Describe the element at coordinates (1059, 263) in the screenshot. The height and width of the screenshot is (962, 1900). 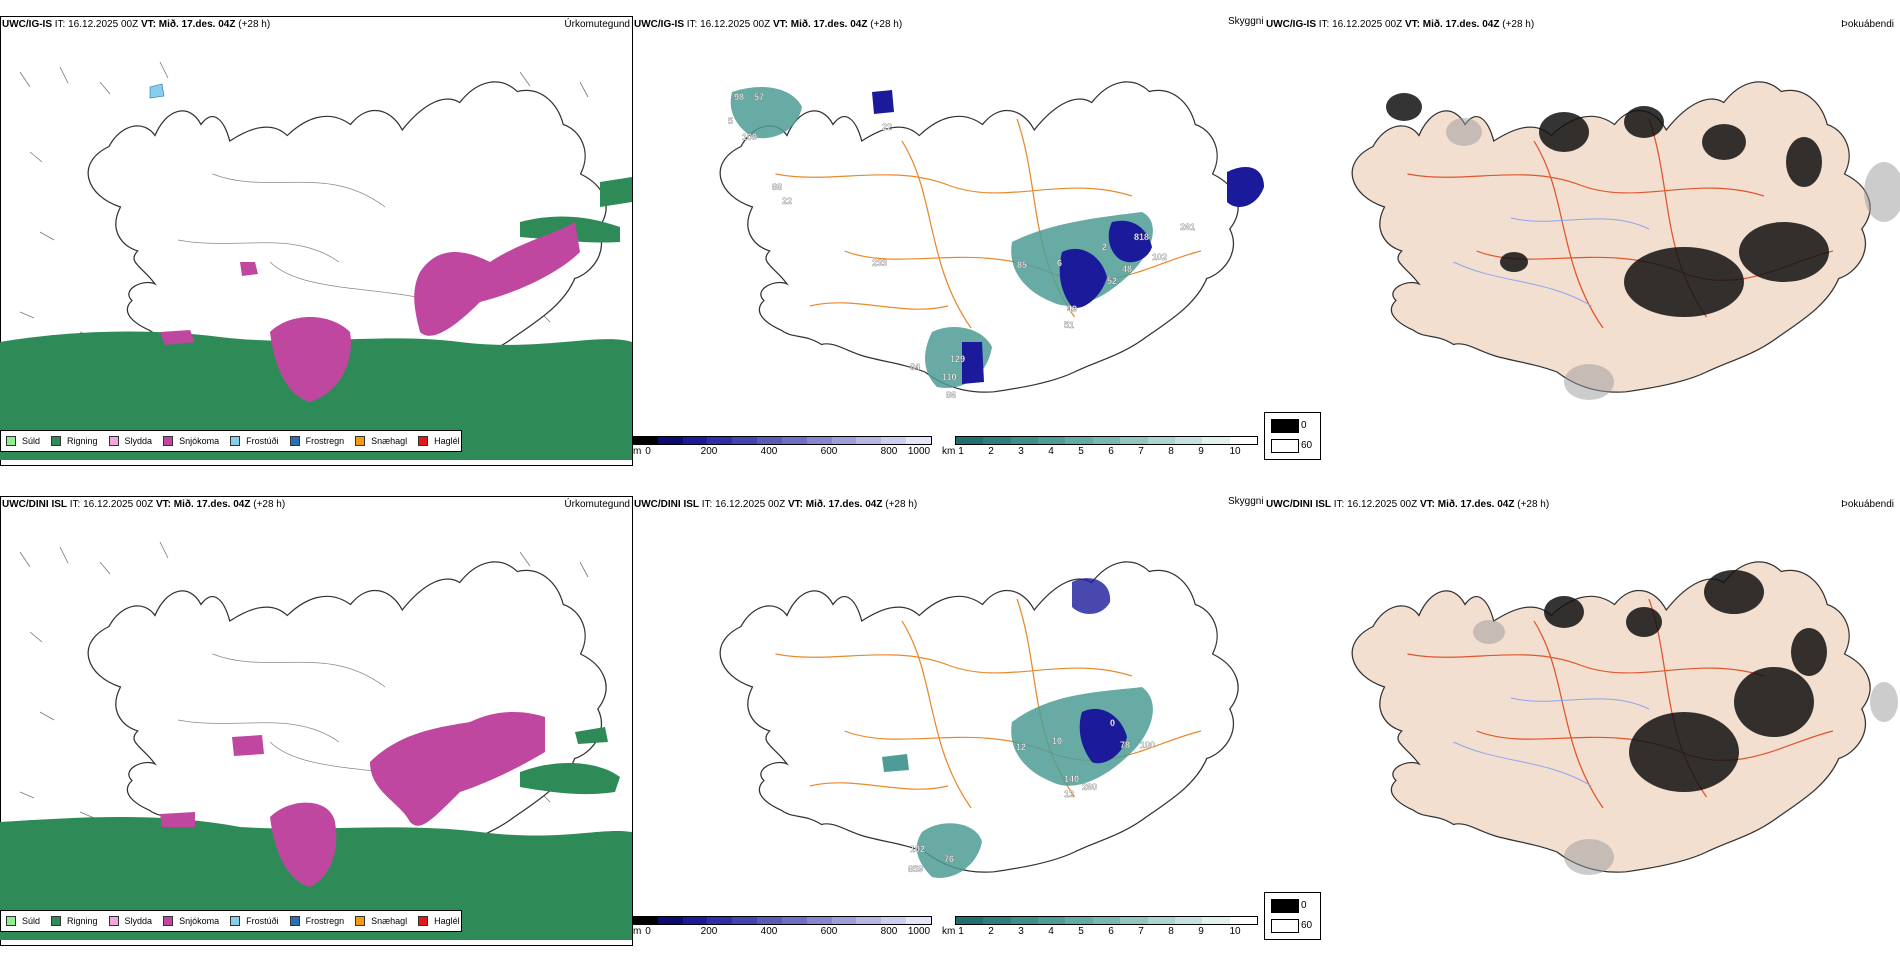
I see `vis-value: 6` at that location.